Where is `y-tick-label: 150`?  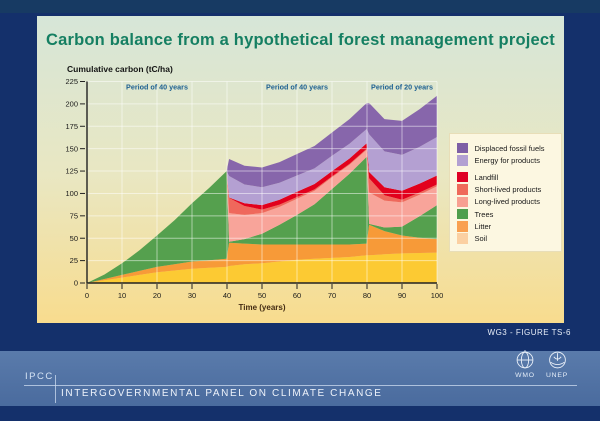 y-tick-label: 150 is located at coordinates (71, 148).